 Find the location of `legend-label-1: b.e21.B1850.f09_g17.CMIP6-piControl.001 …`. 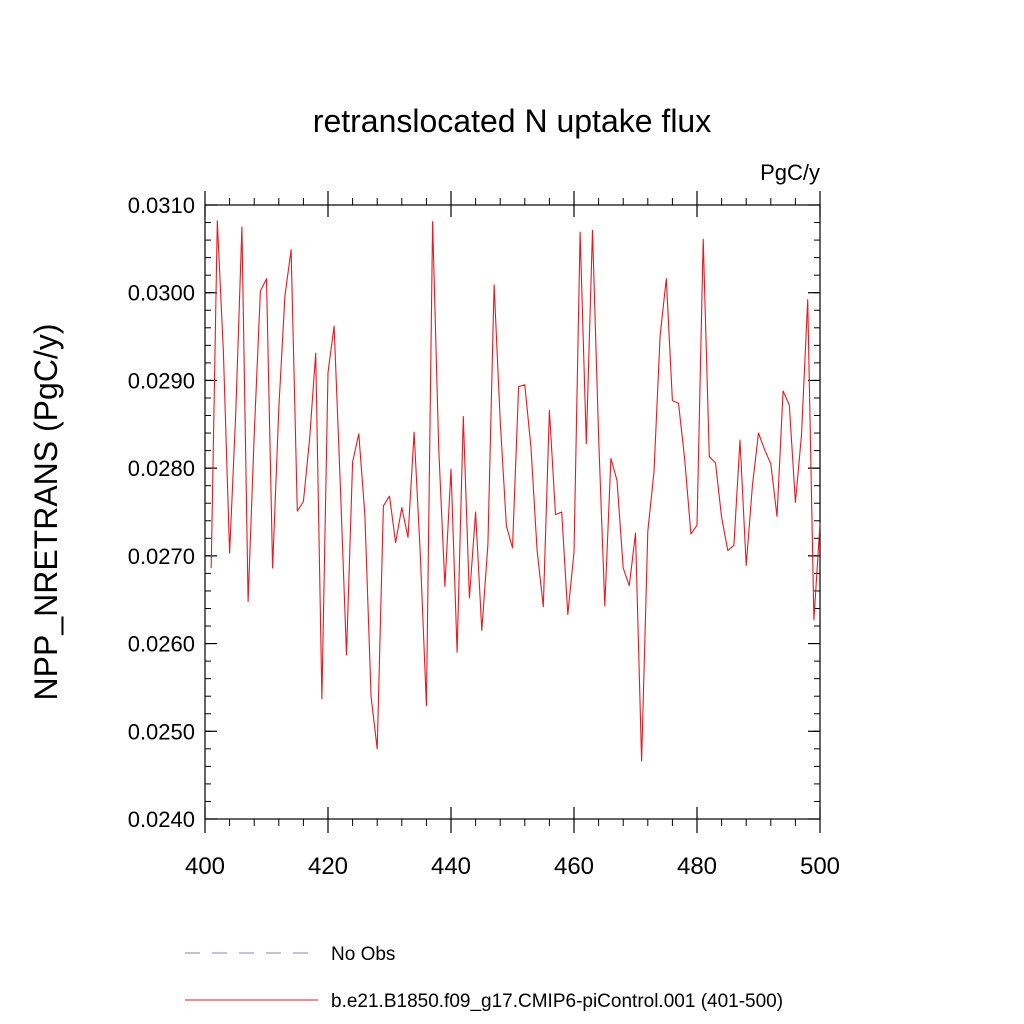

legend-label-1: b.e21.B1850.f09_g17.CMIP6-piControl.001 … is located at coordinates (557, 1001).